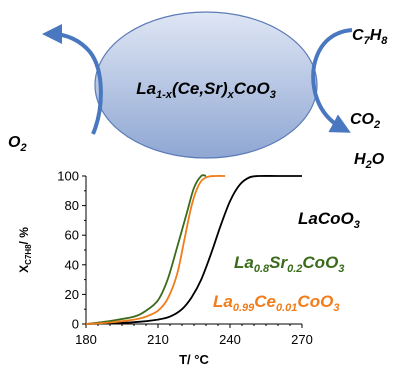 The image size is (407, 376). I want to click on catalyst-sub-x: x, so click(231, 95).